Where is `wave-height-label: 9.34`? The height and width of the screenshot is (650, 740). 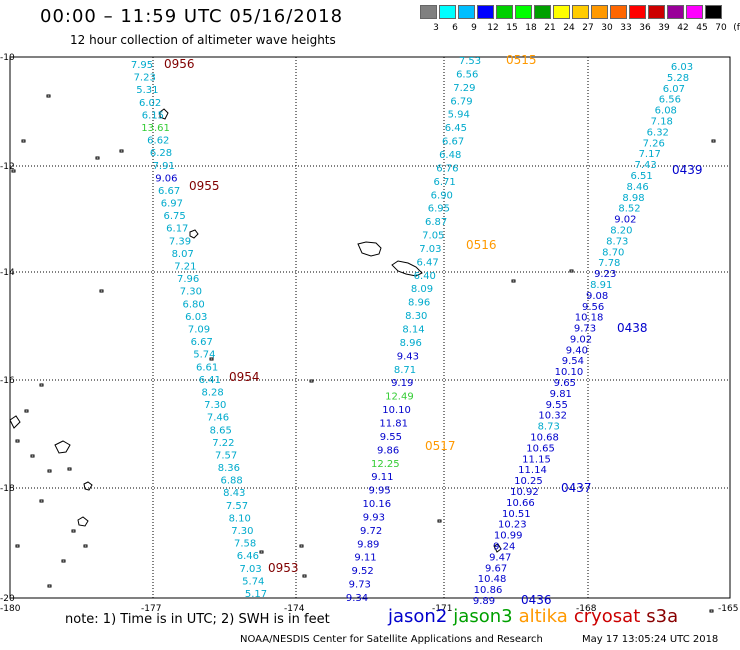
wave-height-label: 9.34 is located at coordinates (357, 598).